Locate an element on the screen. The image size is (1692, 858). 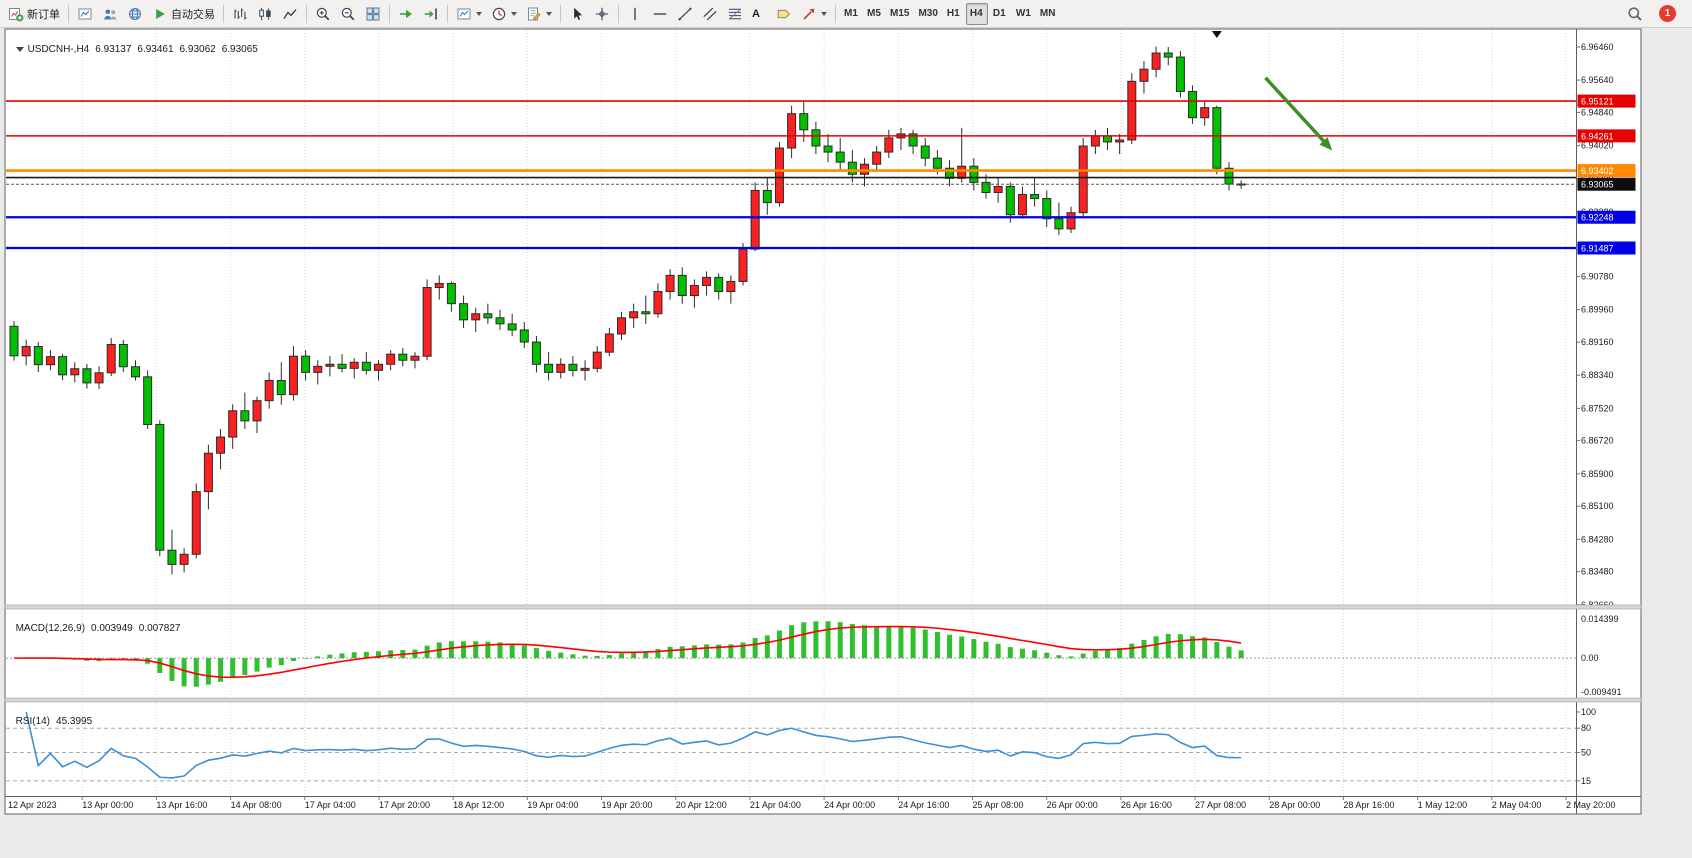
trend-arrow is located at coordinates (1296, 111).